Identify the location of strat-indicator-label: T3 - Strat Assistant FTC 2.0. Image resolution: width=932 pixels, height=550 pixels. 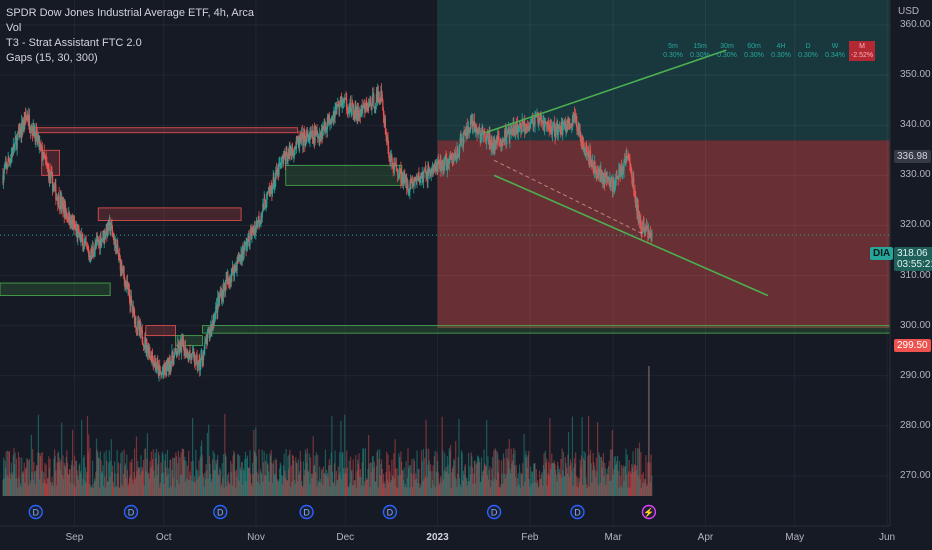
(74, 43).